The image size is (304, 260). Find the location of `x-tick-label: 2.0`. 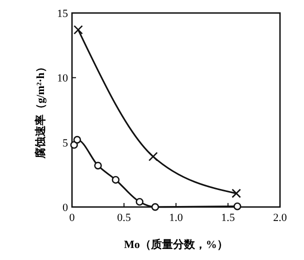

x-tick-label: 2.0 is located at coordinates (280, 218).